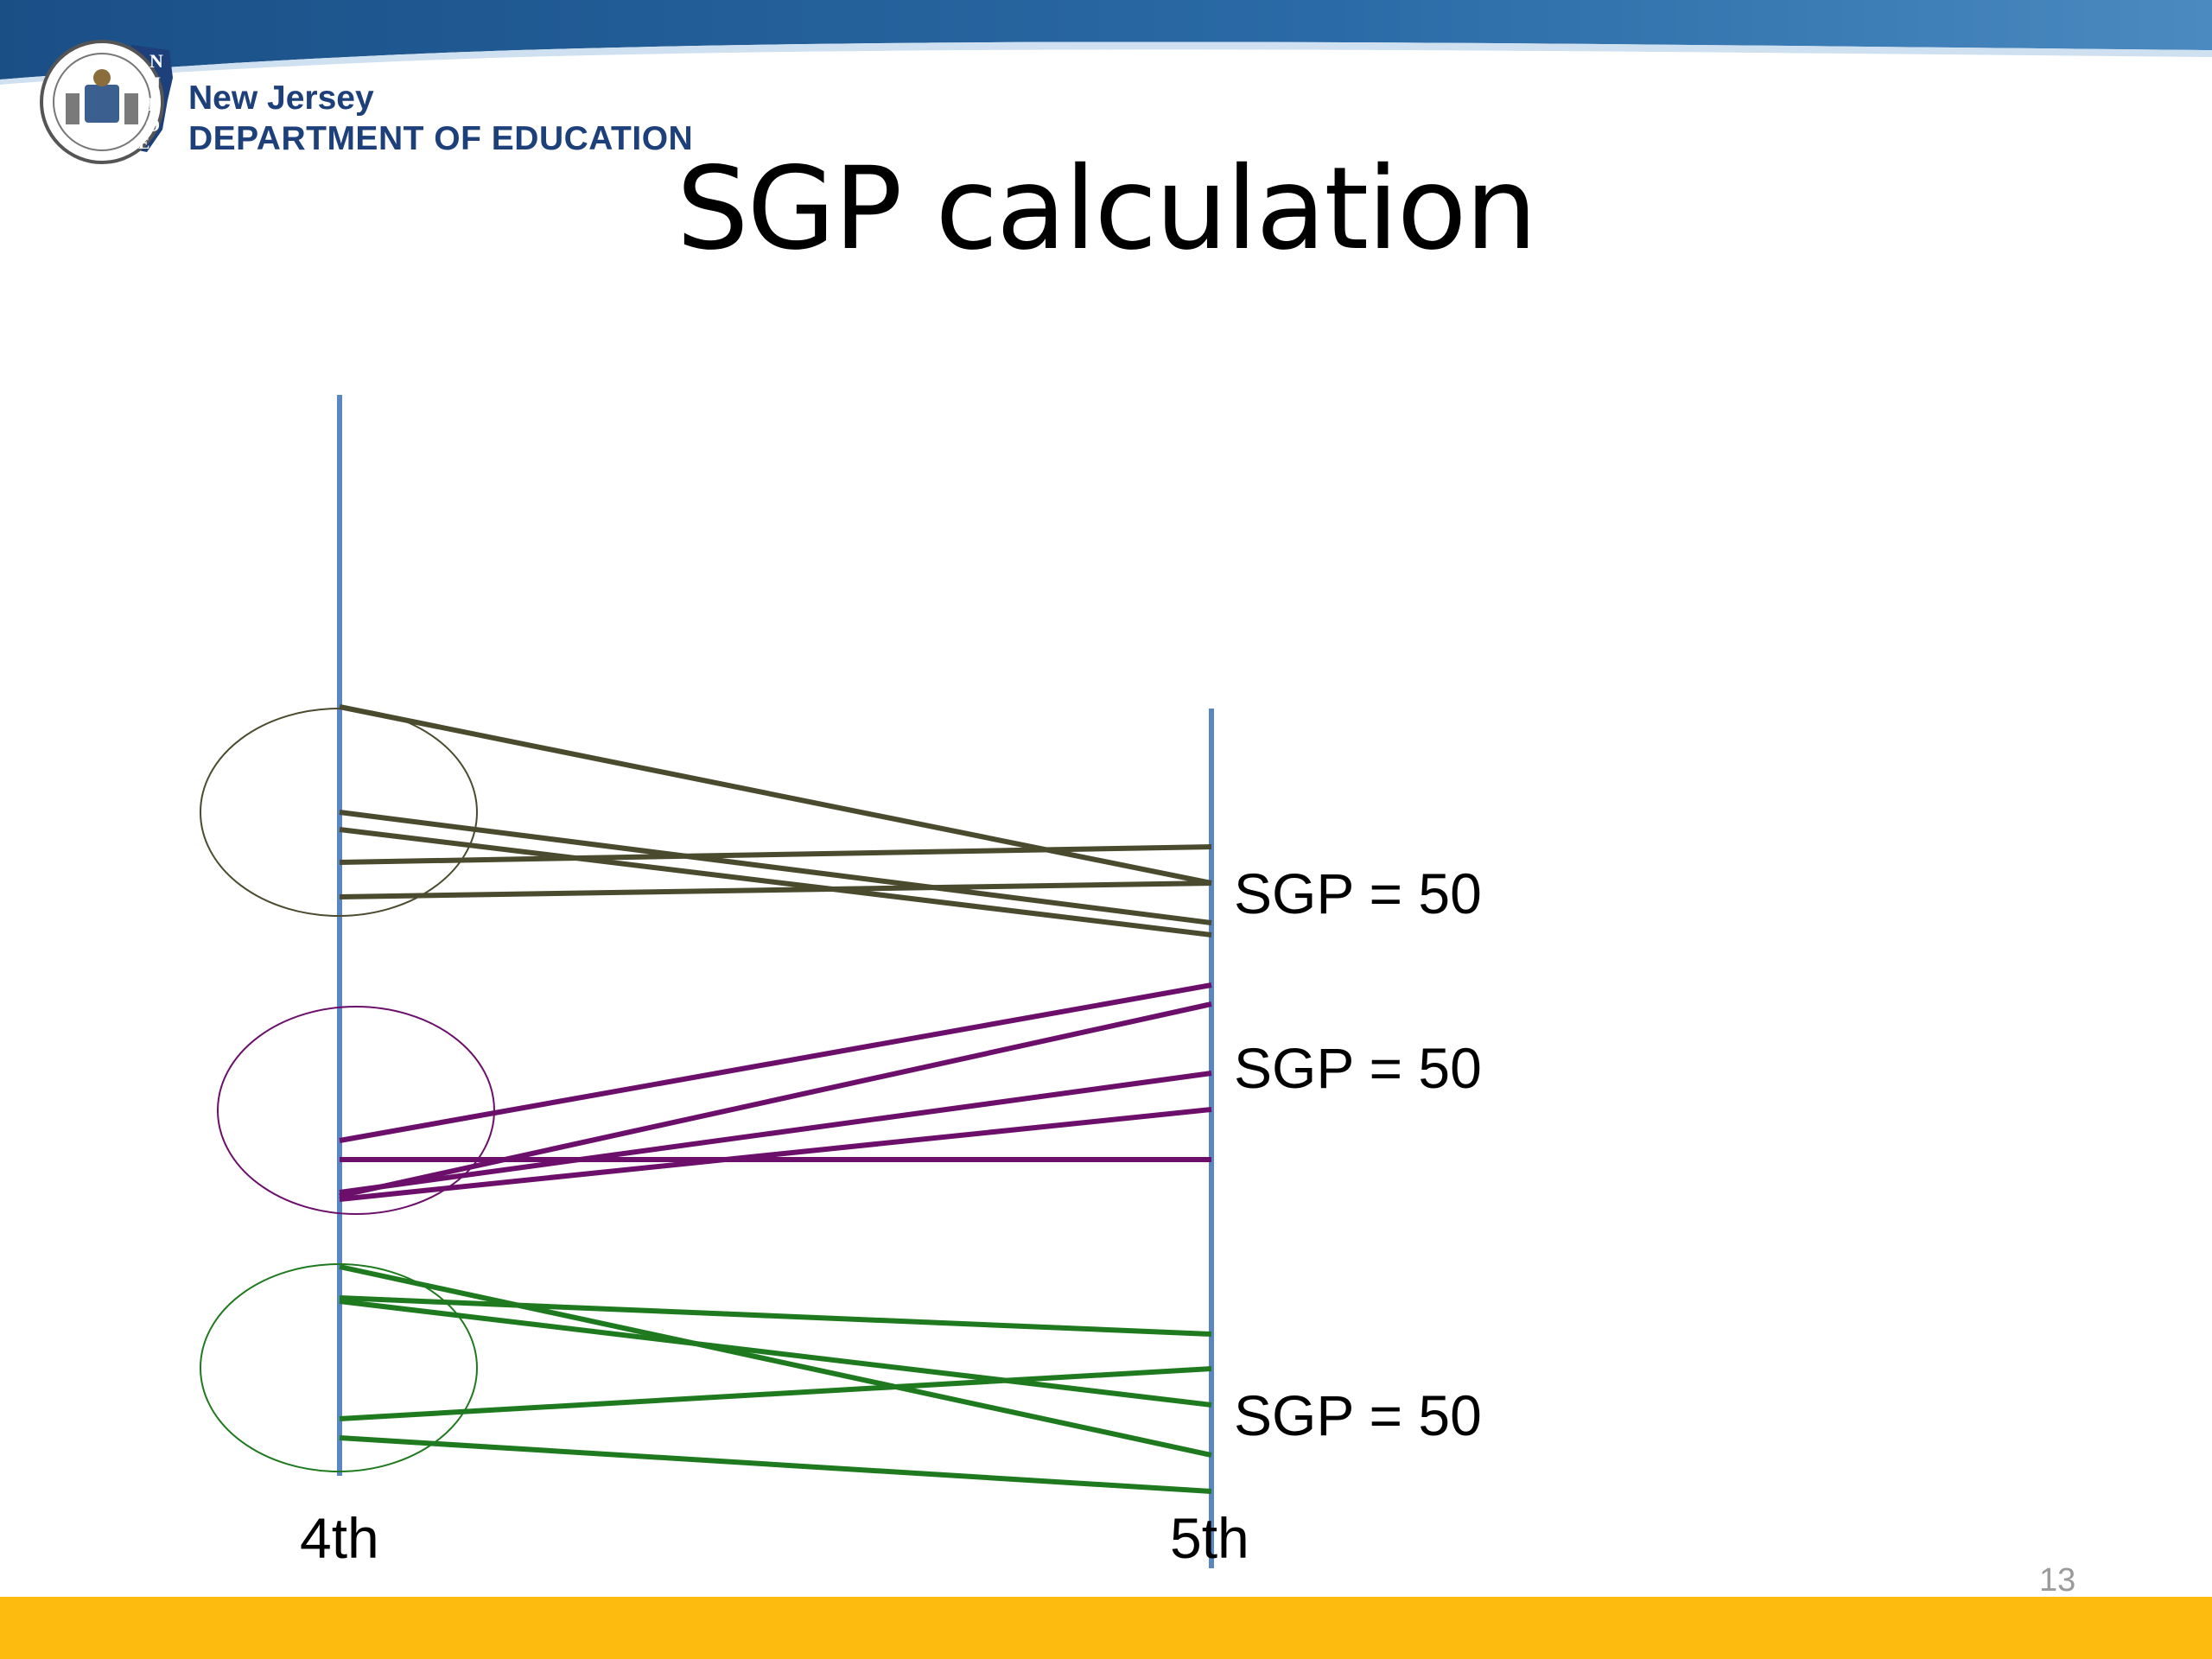  I want to click on group-2-ellipse, so click(356, 1110).